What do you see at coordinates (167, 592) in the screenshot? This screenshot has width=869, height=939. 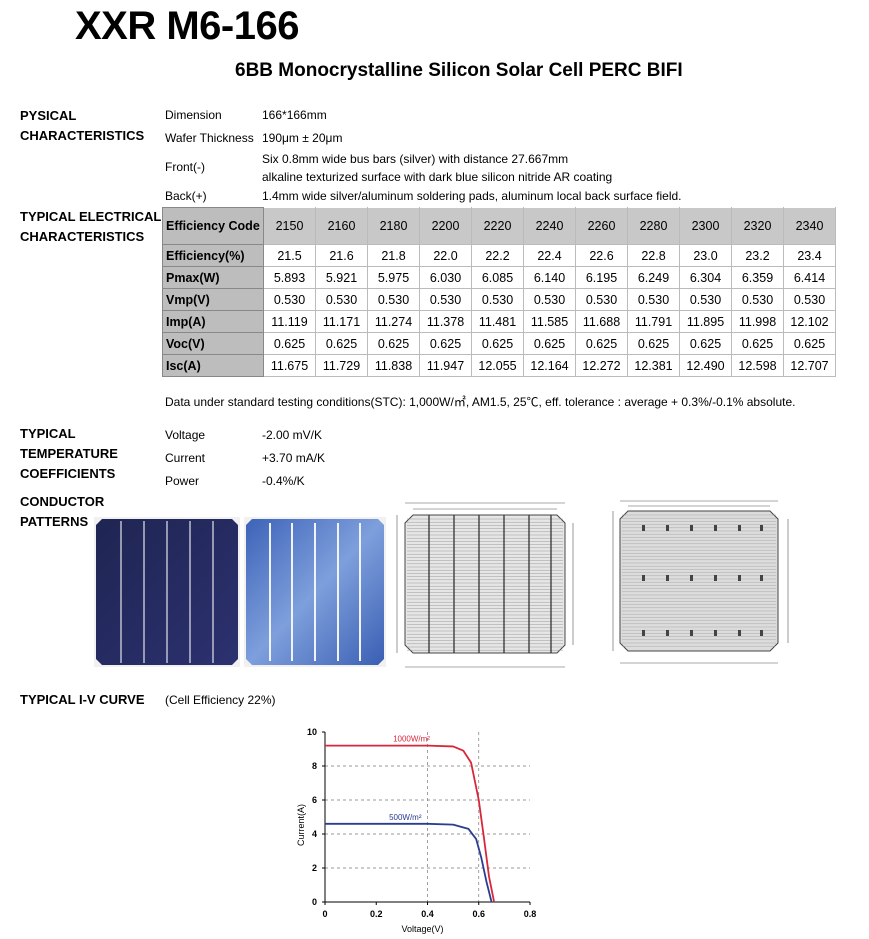 I see `front-cell-photo` at bounding box center [167, 592].